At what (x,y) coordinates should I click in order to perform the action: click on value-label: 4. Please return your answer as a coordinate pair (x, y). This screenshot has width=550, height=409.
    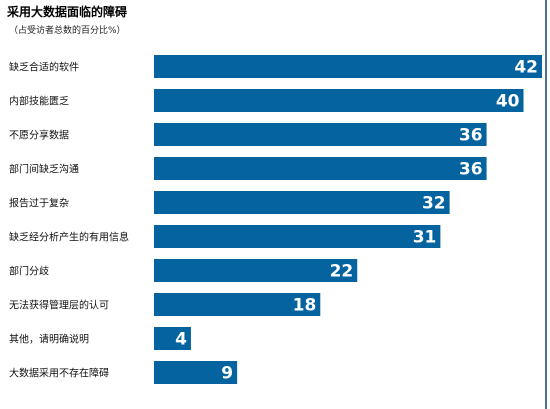
    Looking at the image, I should click on (181, 340).